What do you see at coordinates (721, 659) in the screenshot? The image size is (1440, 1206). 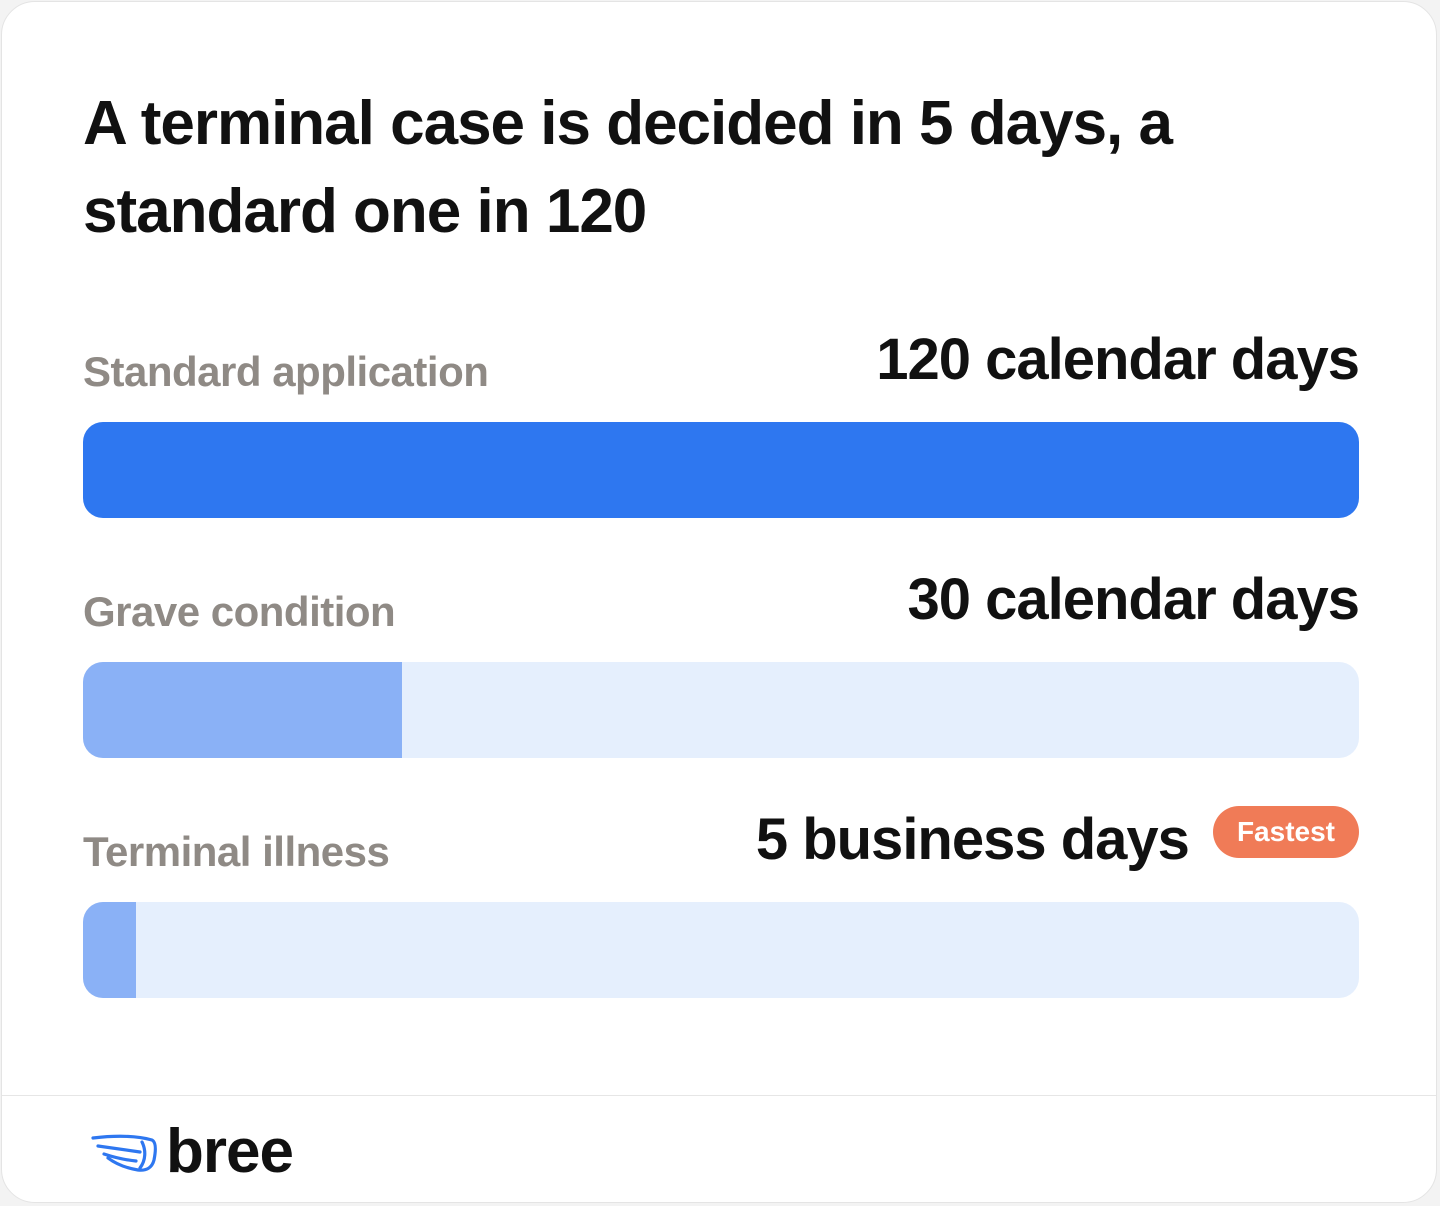 I see `bar-row: Grave condition 30 calendar days` at bounding box center [721, 659].